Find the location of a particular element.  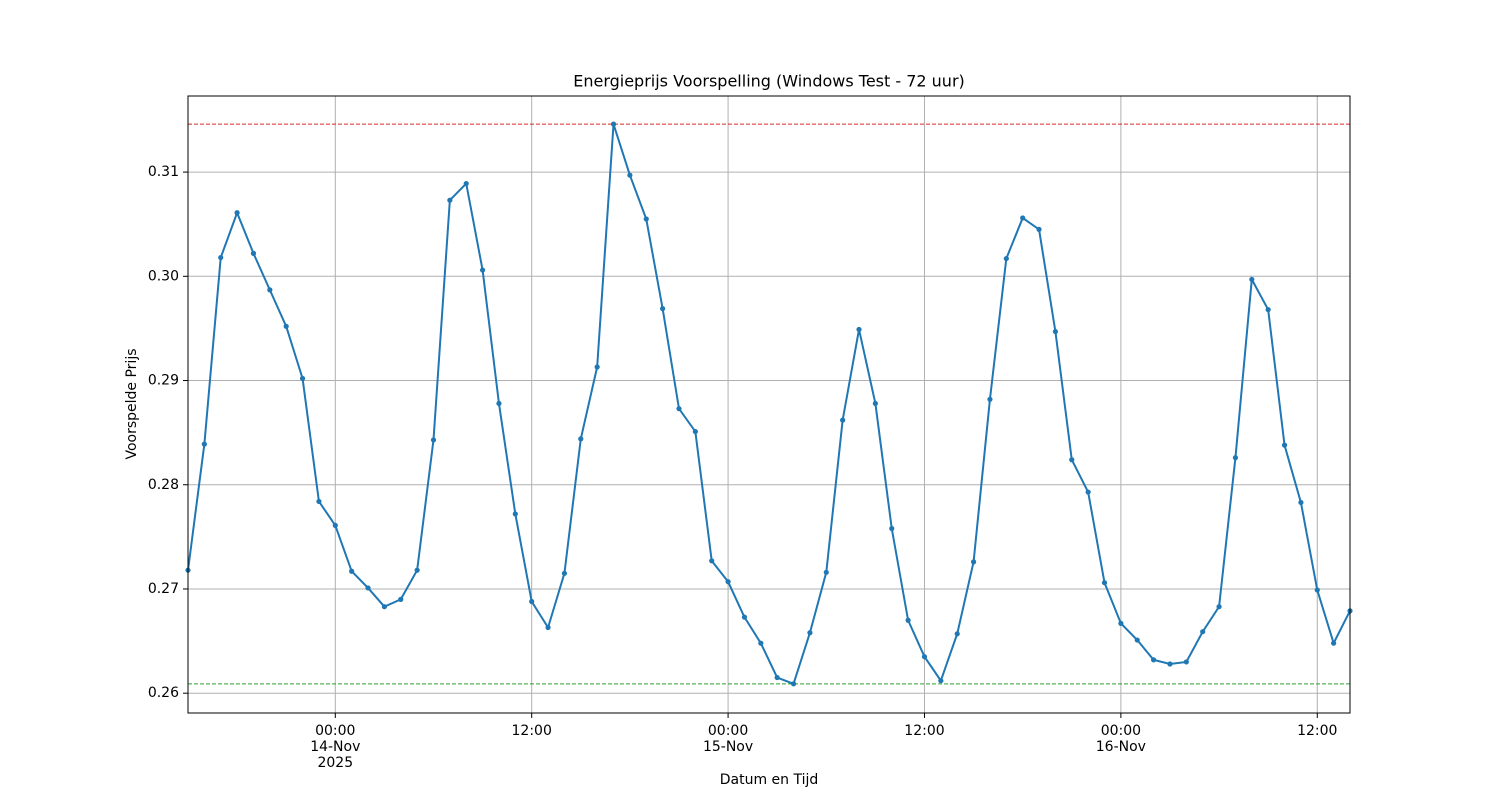

y-tick-label: 0.26 is located at coordinates (163, 693).